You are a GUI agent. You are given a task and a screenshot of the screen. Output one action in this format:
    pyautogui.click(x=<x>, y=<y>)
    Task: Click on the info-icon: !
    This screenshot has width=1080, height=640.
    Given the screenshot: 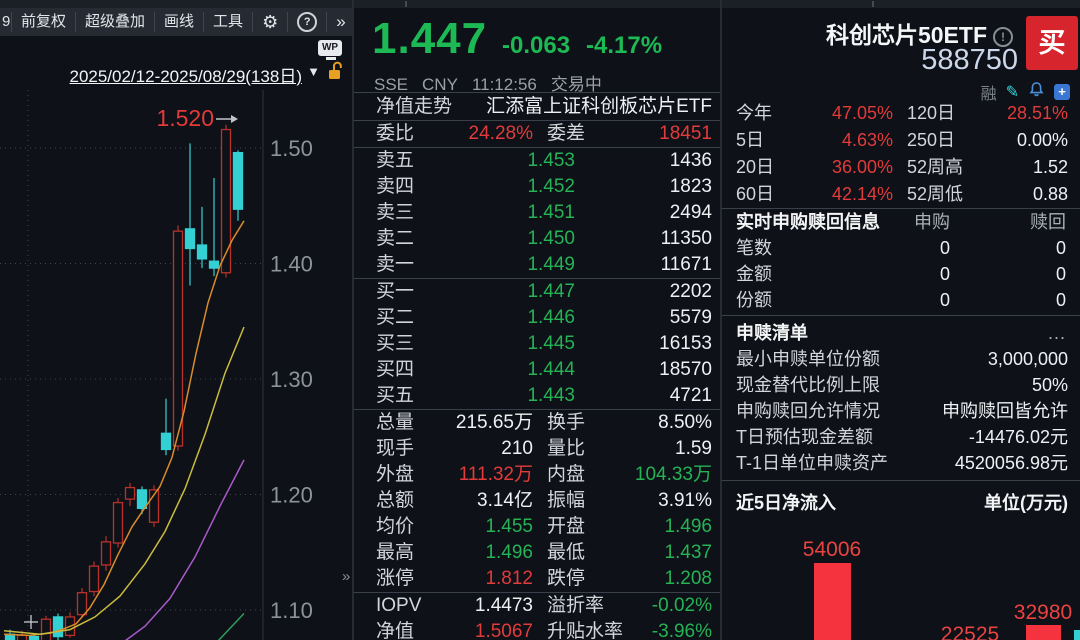 What is the action you would take?
    pyautogui.click(x=1003, y=37)
    